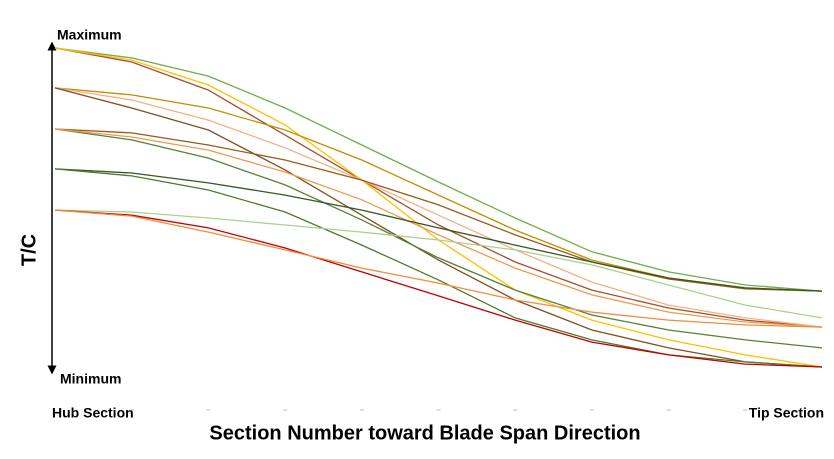 The height and width of the screenshot is (459, 834). I want to click on x-tick-label: Tip Section, so click(786, 413).